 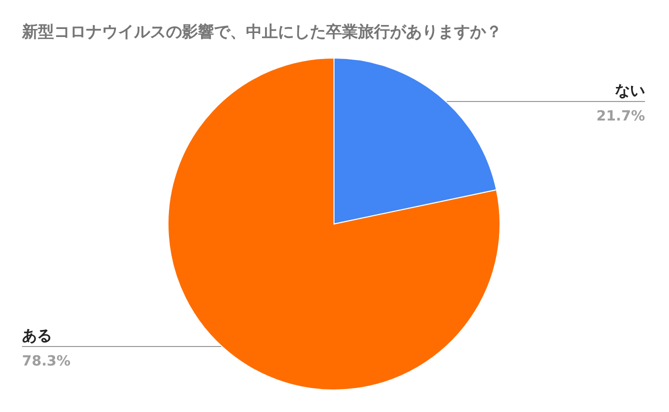 I want to click on slice-label: ある, so click(x=37, y=335).